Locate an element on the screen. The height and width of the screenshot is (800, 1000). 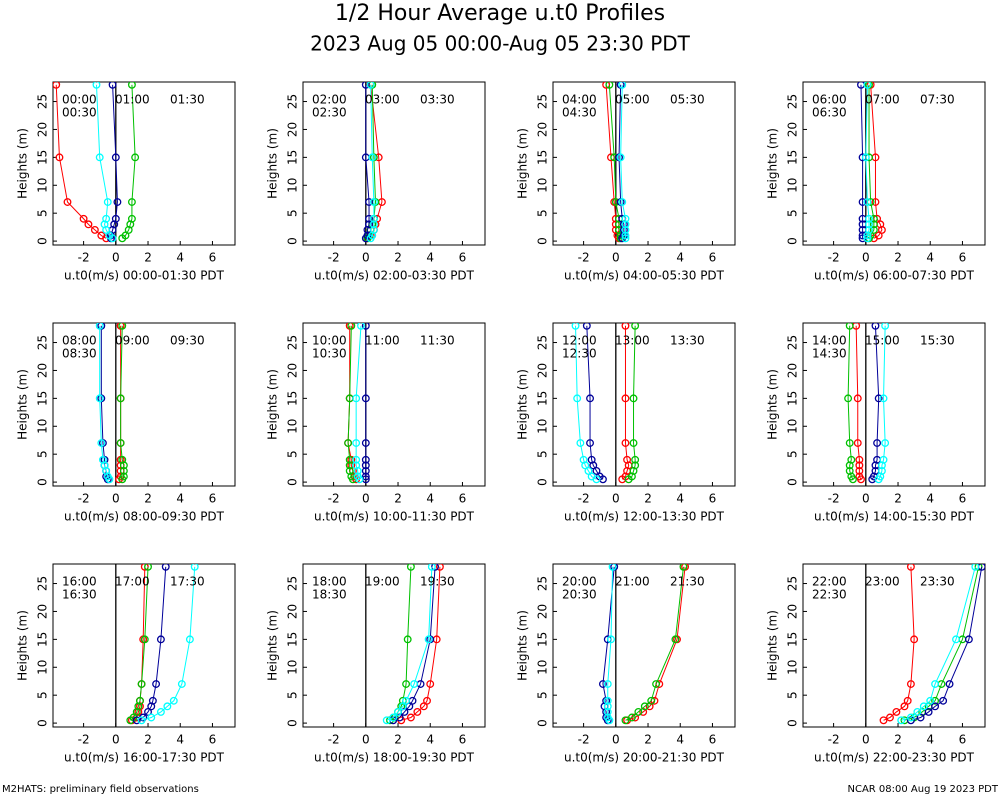
legend-label: 18:30 is located at coordinates (329, 595).